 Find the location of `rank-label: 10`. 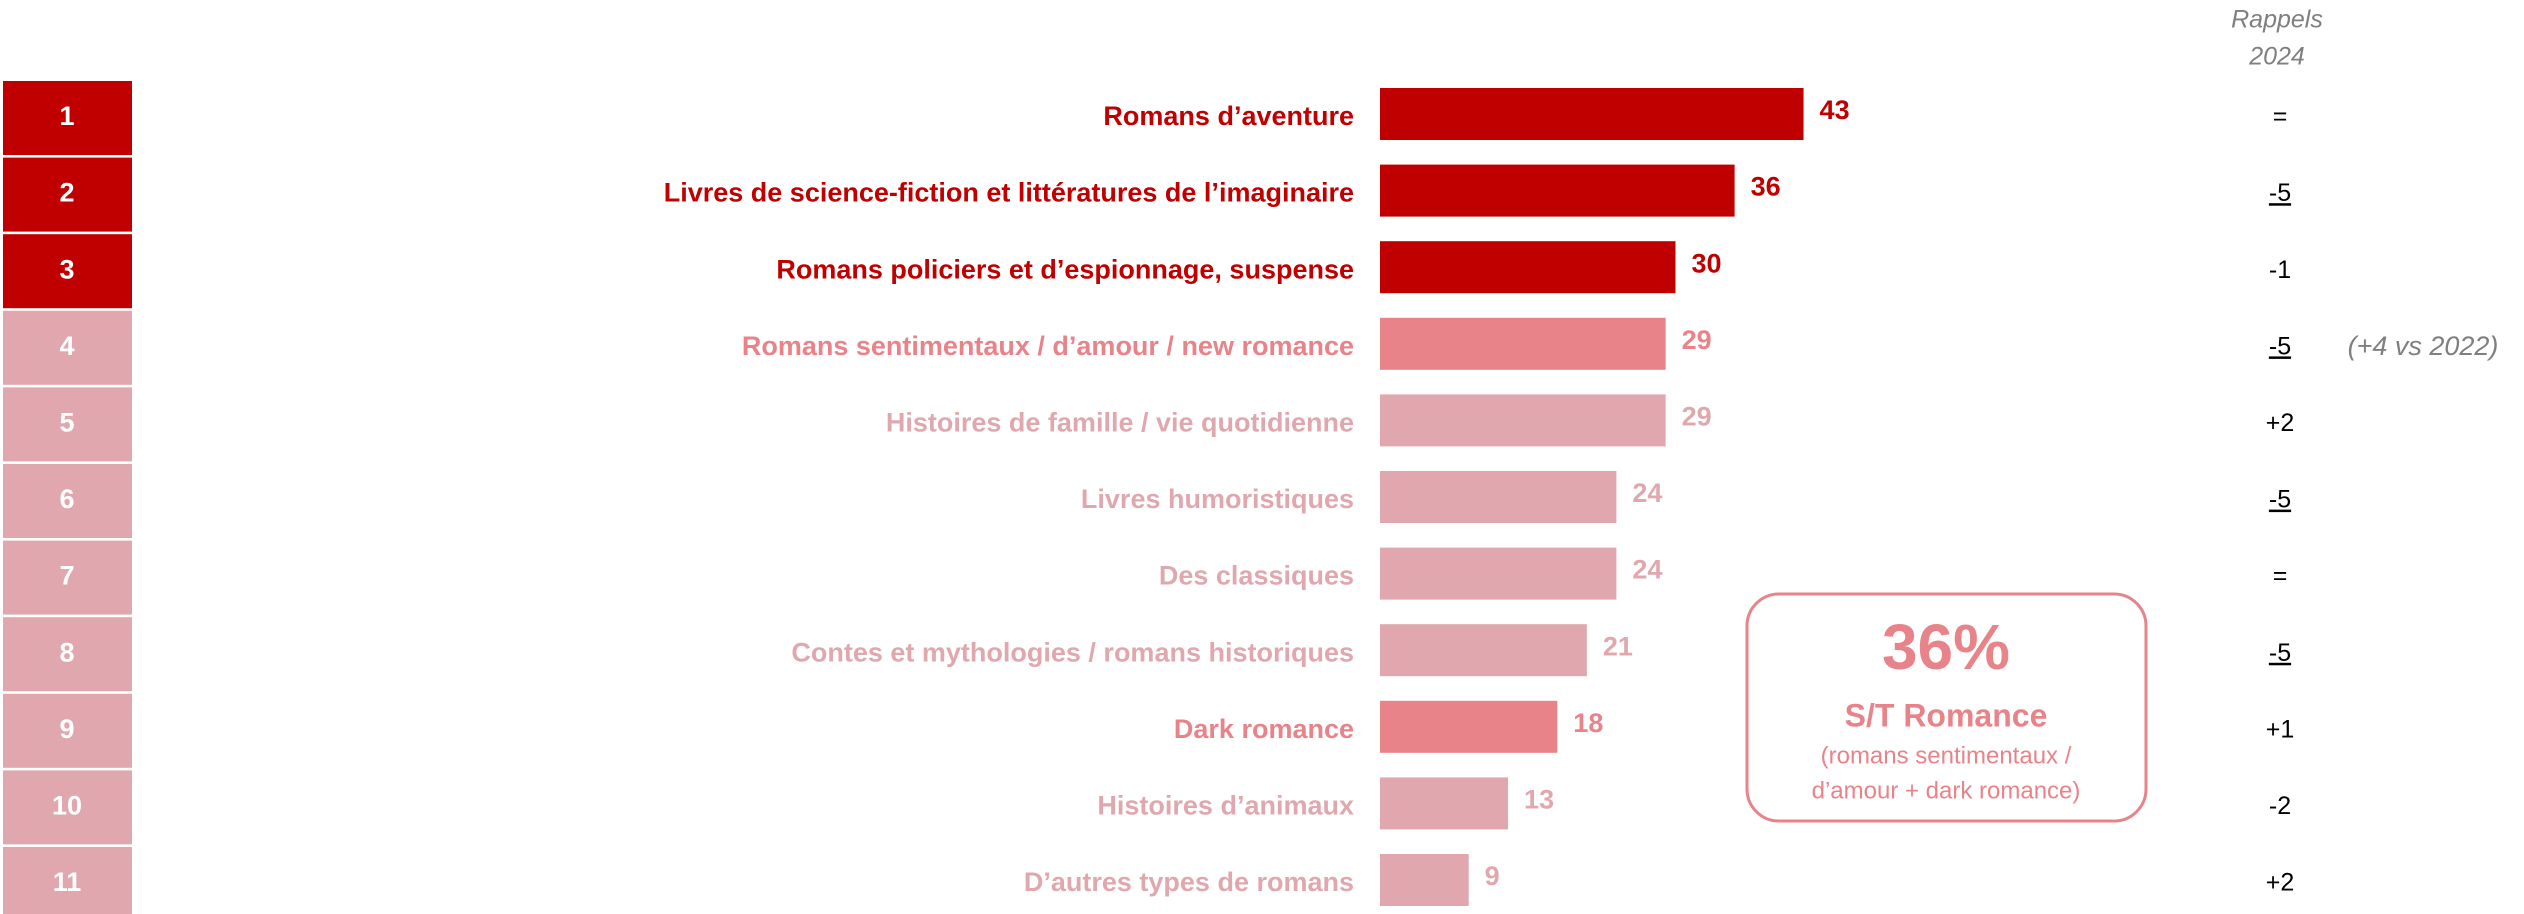

rank-label: 10 is located at coordinates (67, 806).